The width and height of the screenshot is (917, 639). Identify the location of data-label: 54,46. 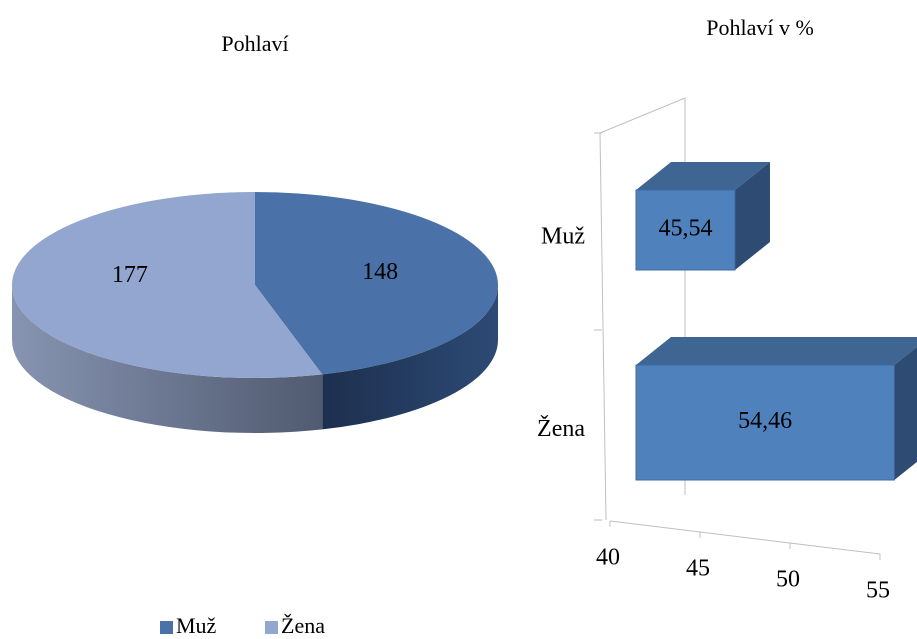
(765, 421).